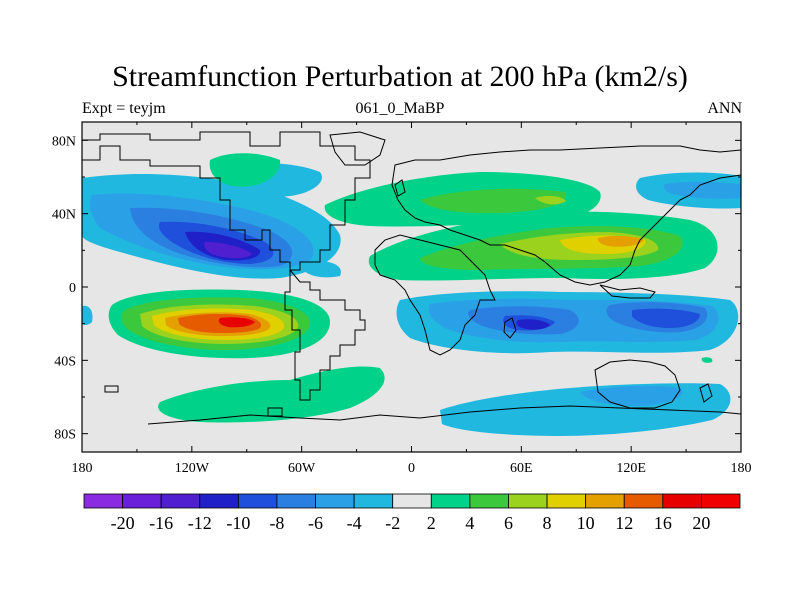 The image size is (800, 600). Describe the element at coordinates (510, 328) in the screenshot. I see `coast-madagascar` at that location.